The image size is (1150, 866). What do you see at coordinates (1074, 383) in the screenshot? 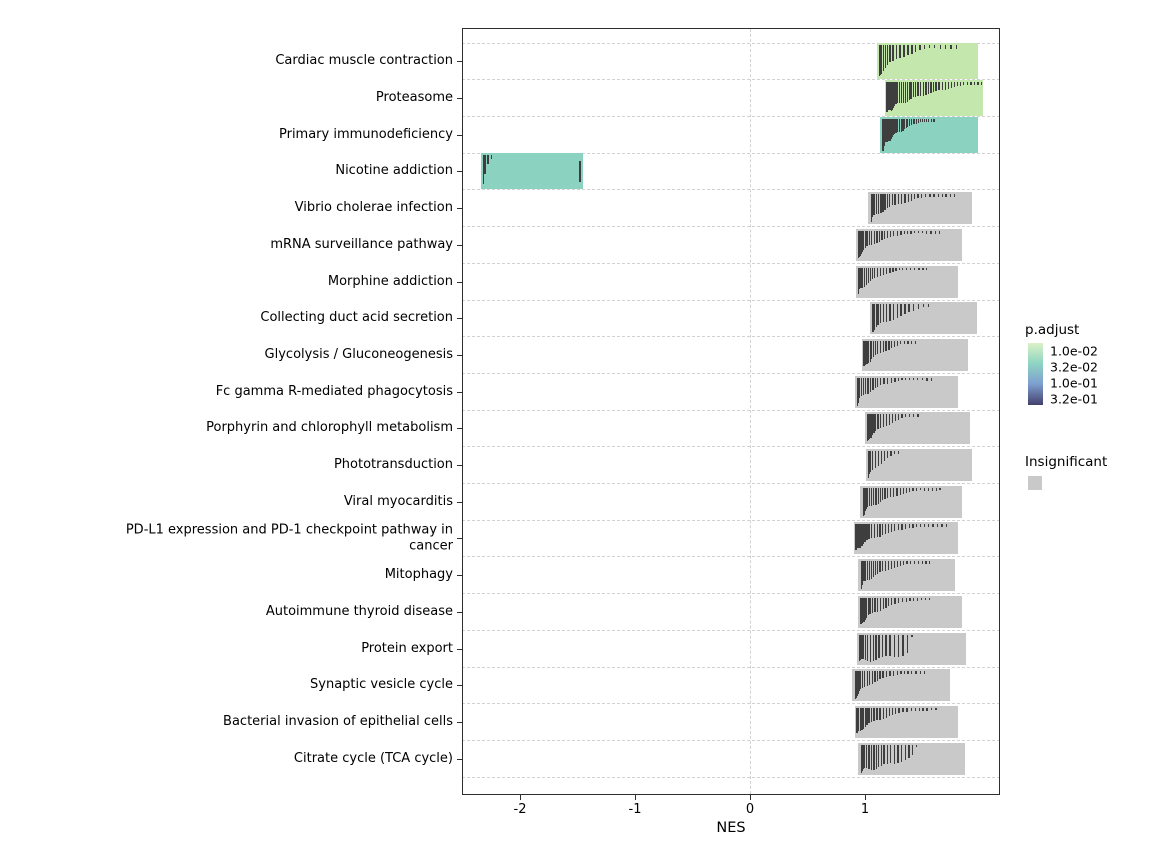
I see `legend-padjust-label: 1.0e-01` at bounding box center [1074, 383].